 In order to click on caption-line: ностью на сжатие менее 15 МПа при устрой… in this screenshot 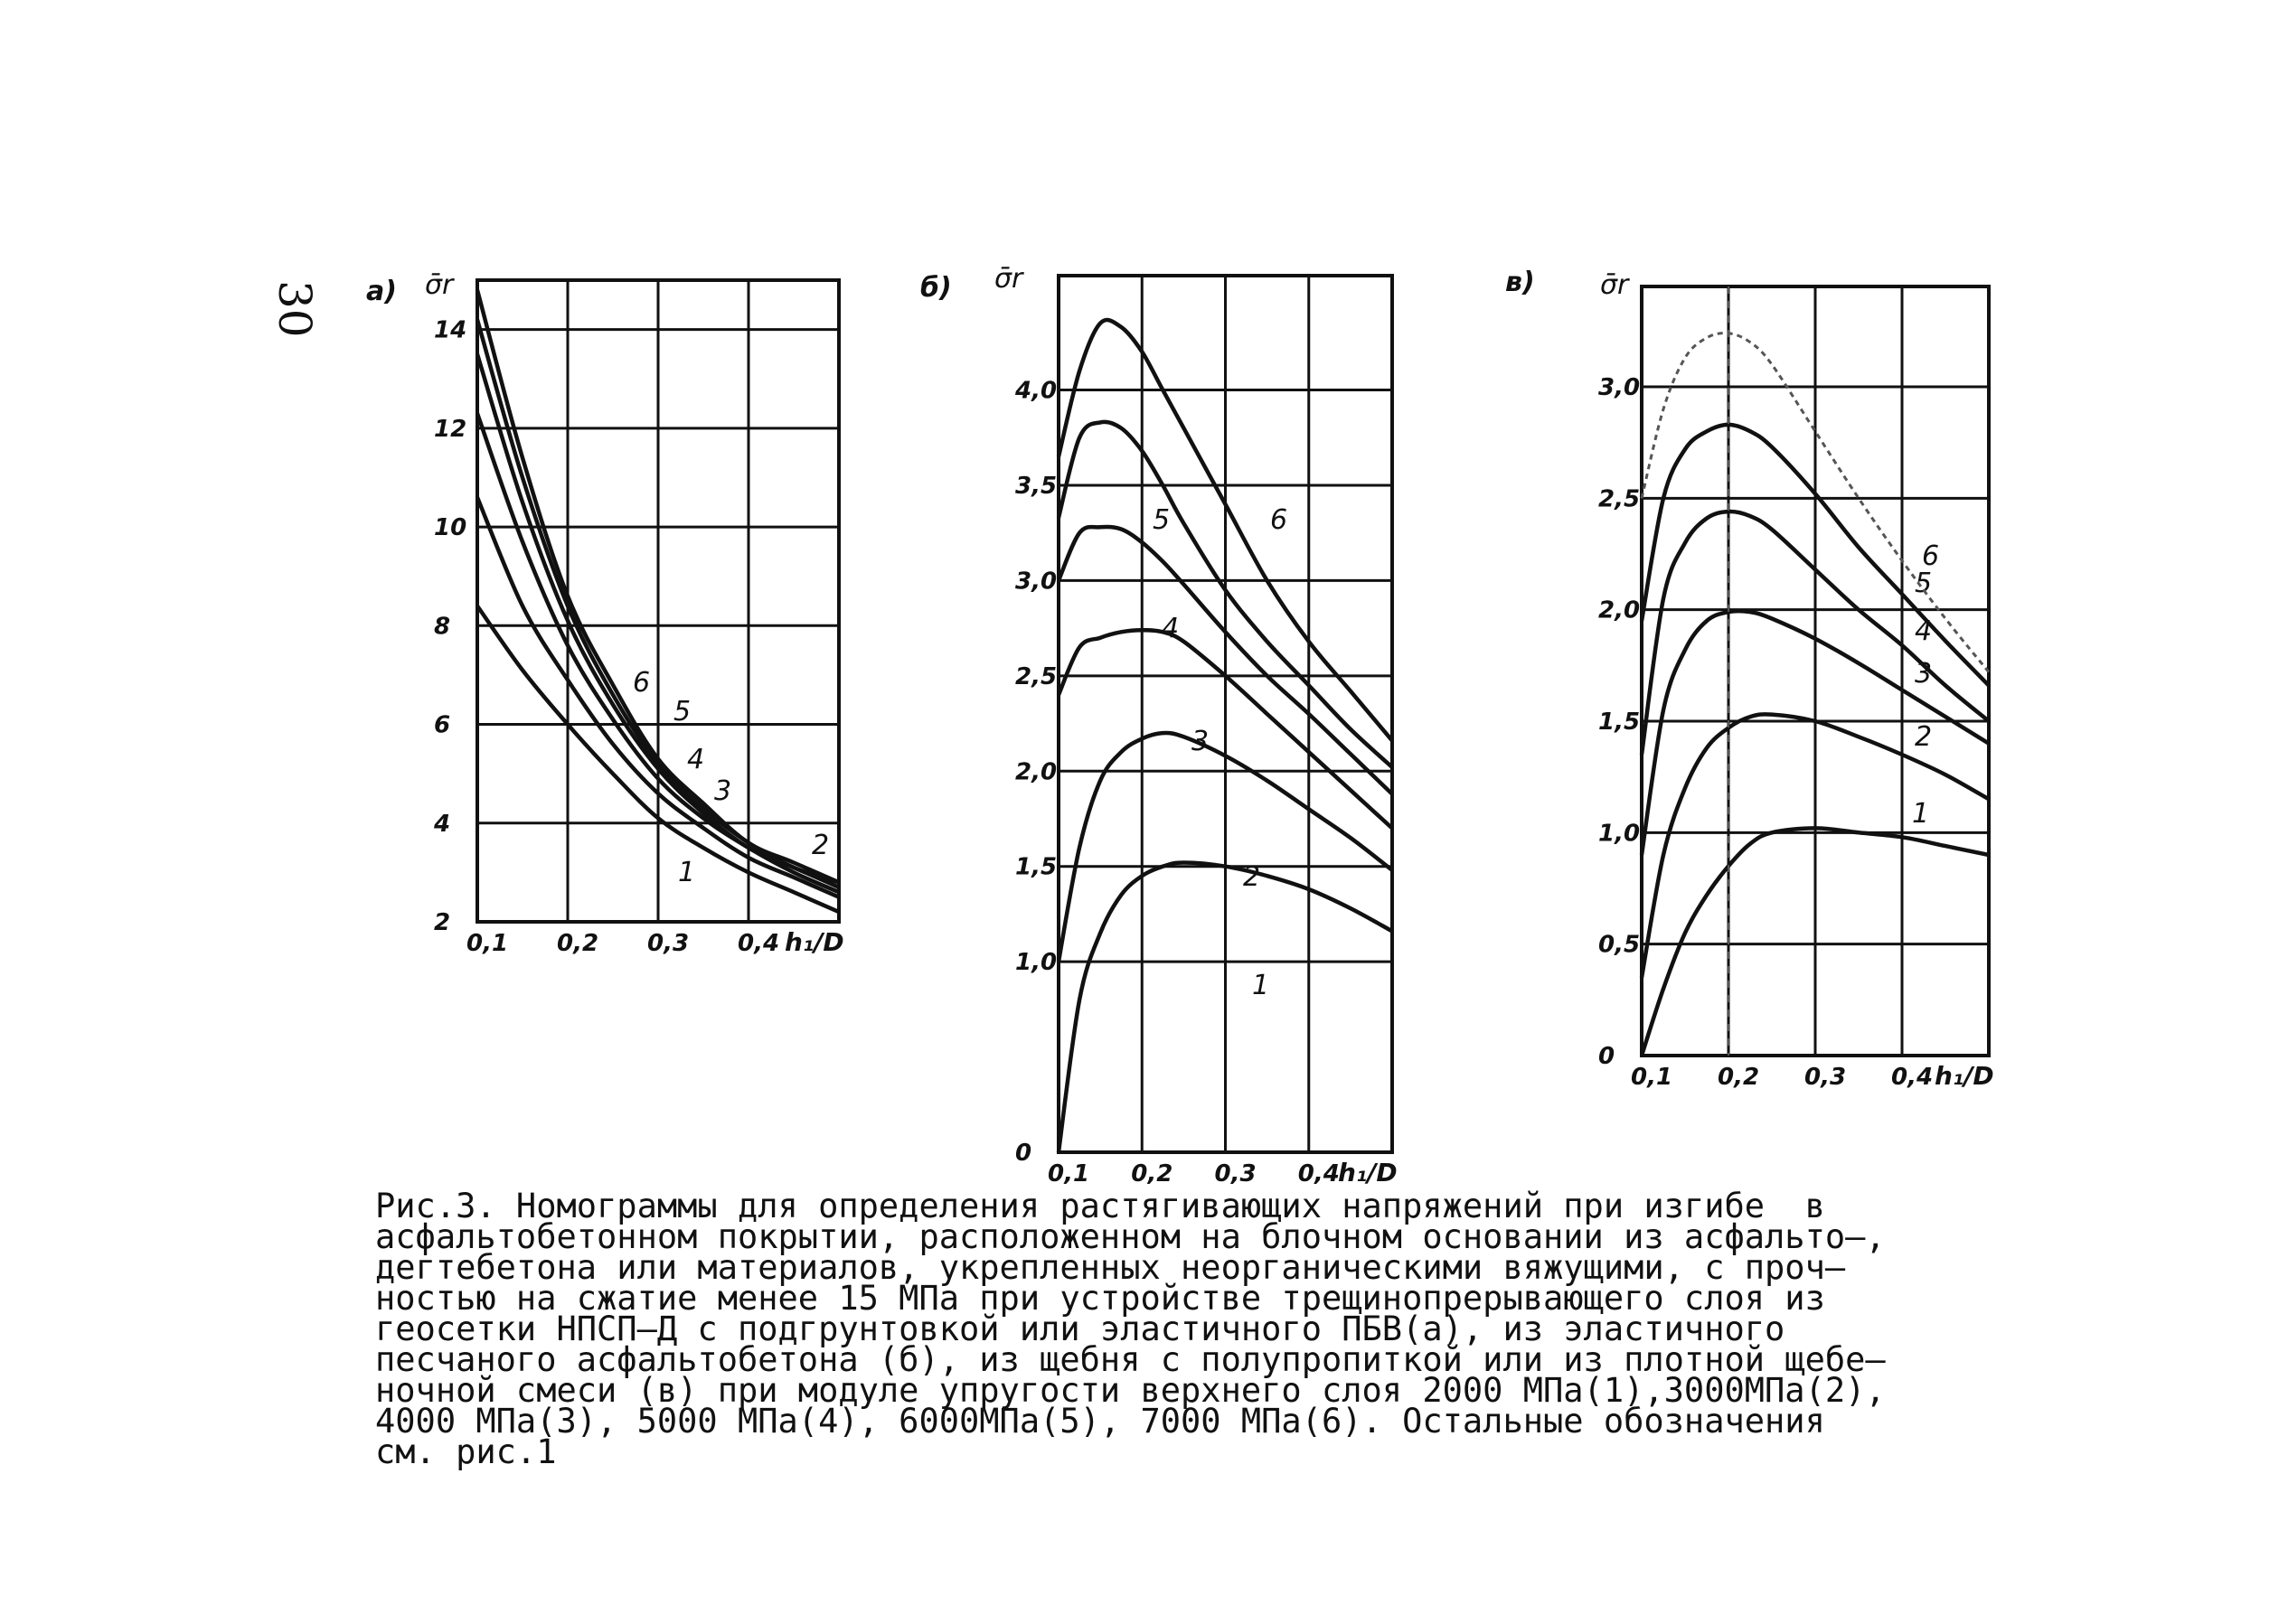, I will do `click(1100, 1298)`.